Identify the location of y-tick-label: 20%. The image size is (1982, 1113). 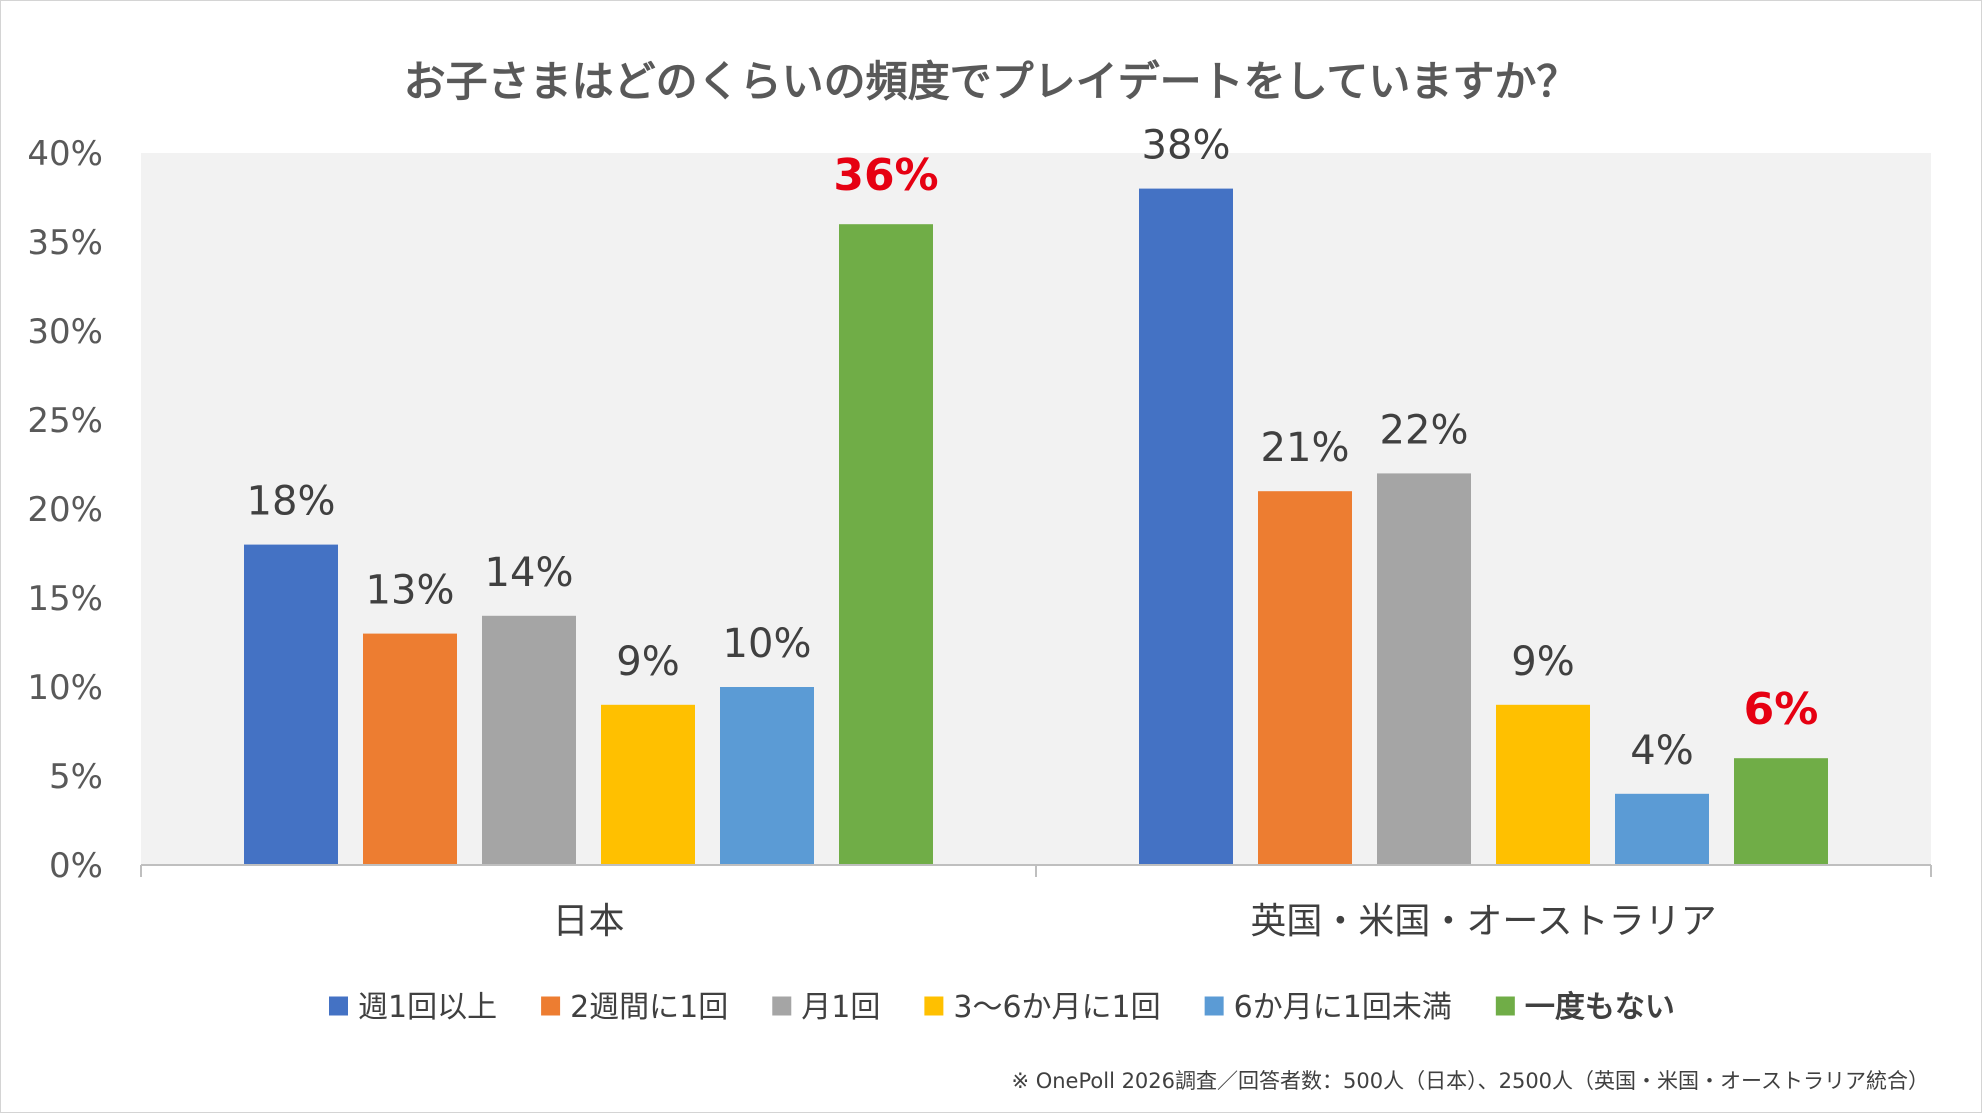
(65, 510).